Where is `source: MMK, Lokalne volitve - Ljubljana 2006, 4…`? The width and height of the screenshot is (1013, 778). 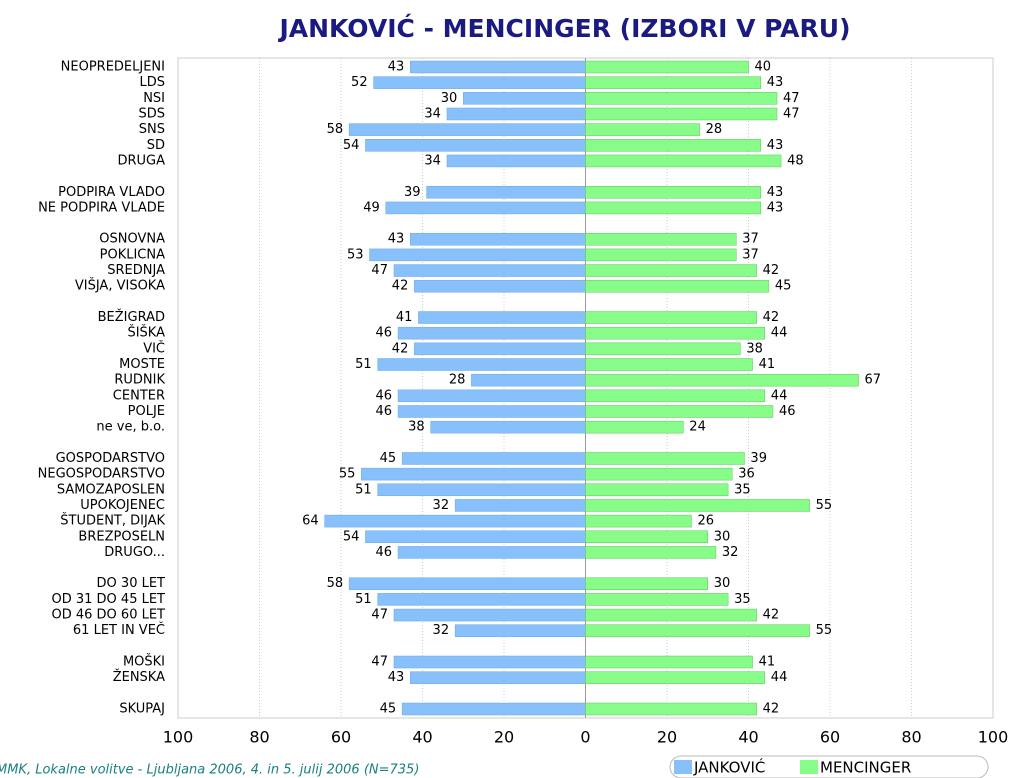
source: MMK, Lokalne volitve - Ljubljana 2006, 4… is located at coordinates (209, 770).